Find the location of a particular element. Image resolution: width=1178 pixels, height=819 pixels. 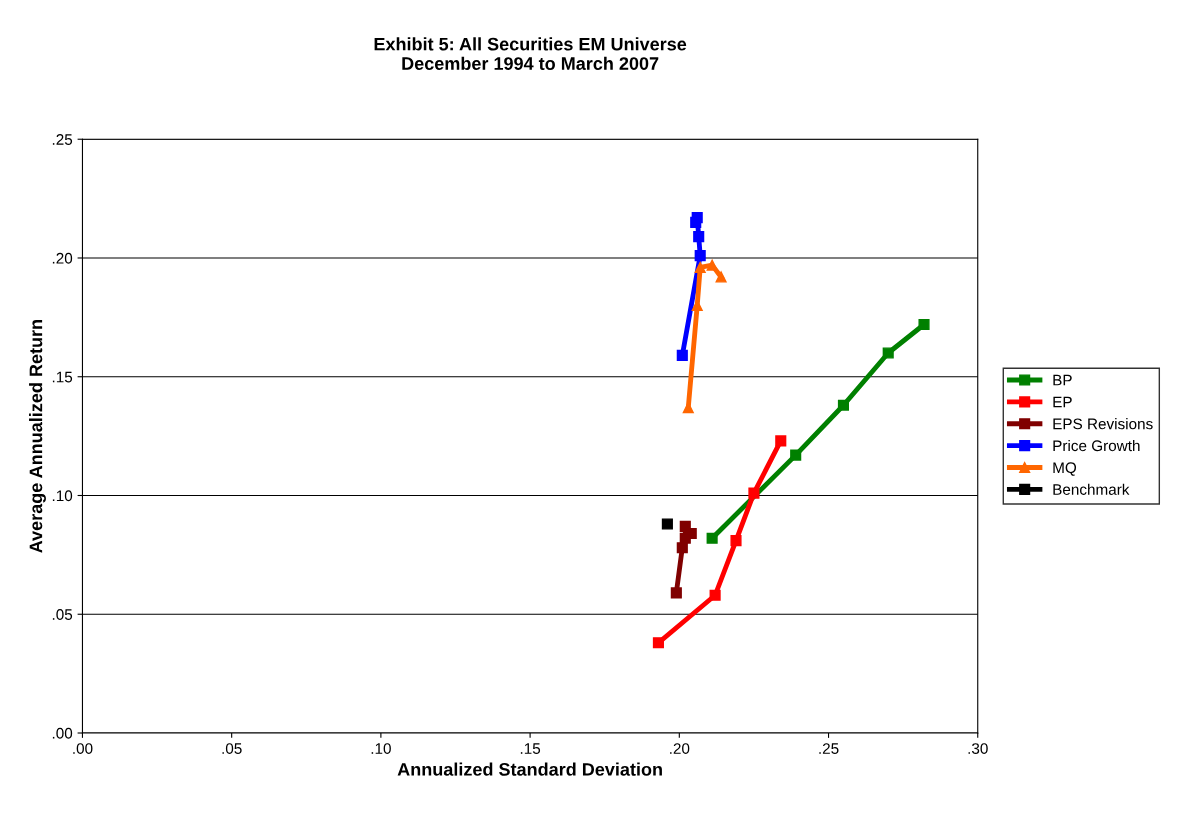

y-tick-label: .25 is located at coordinates (62, 139).